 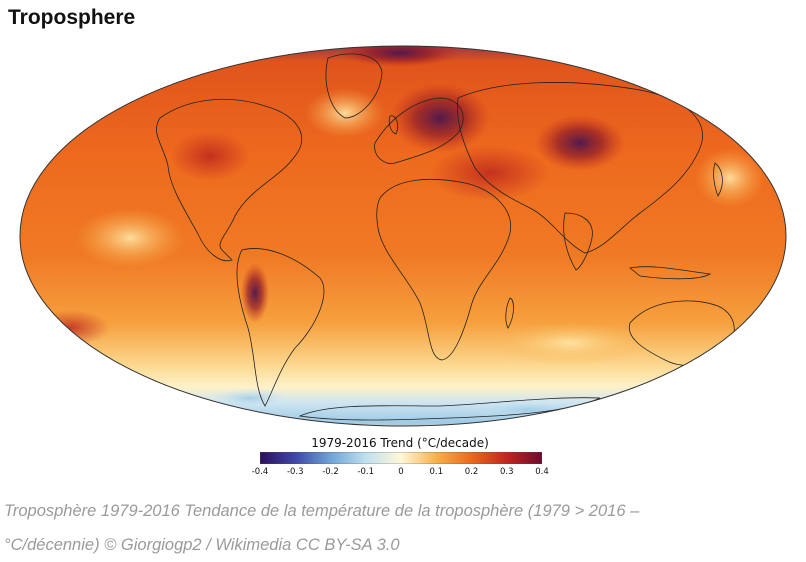 What do you see at coordinates (419, 130) in the screenshot?
I see `europe-outline` at bounding box center [419, 130].